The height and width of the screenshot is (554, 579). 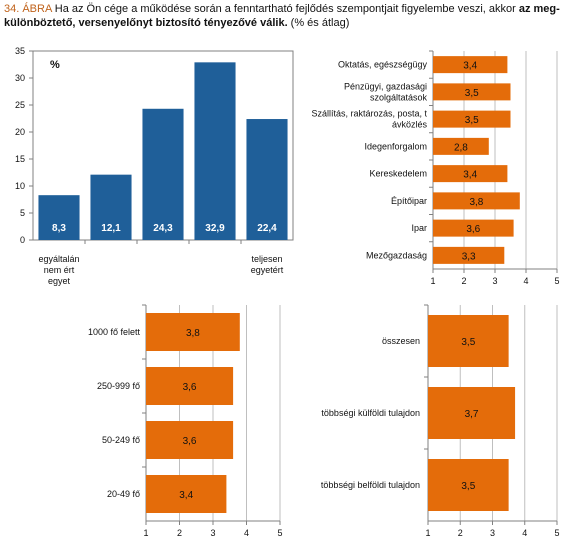 I want to click on chart3-x-tick-label: 3, so click(x=212, y=533).